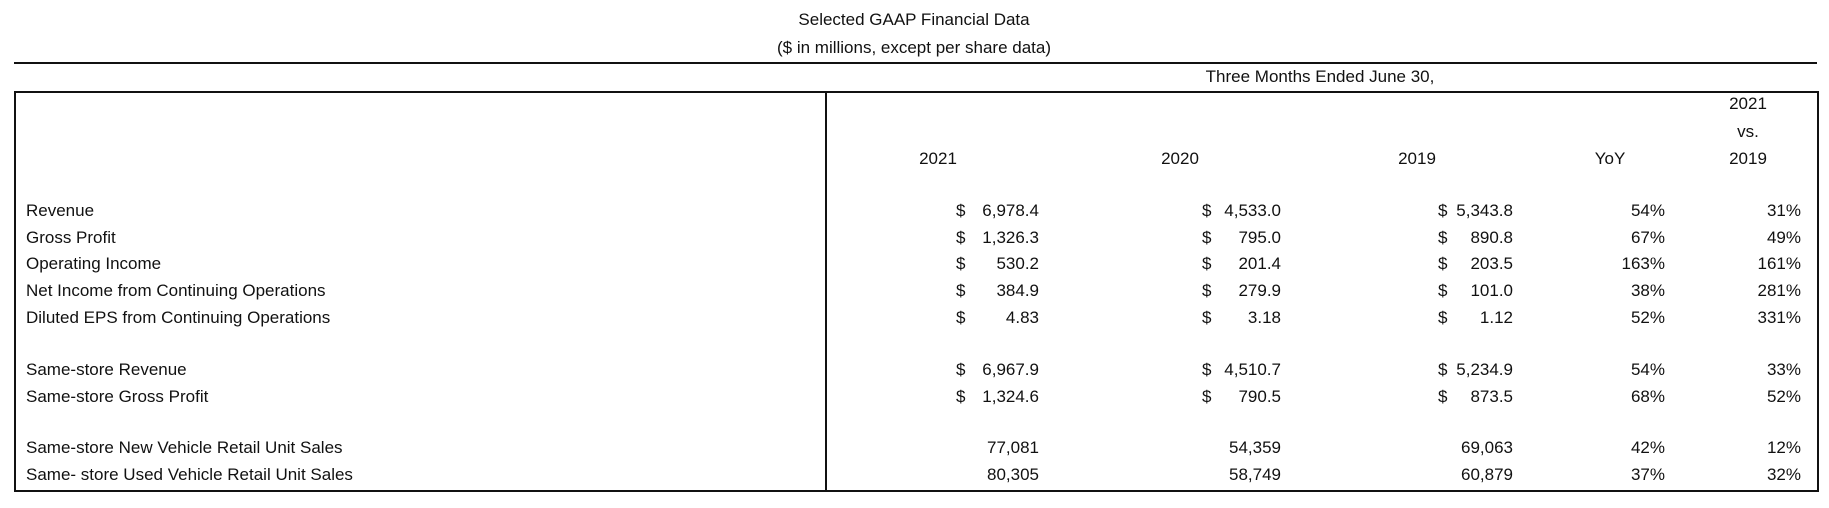 This screenshot has height=508, width=1829. Describe the element at coordinates (106, 369) in the screenshot. I see `row-label: Same-store Revenue` at that location.